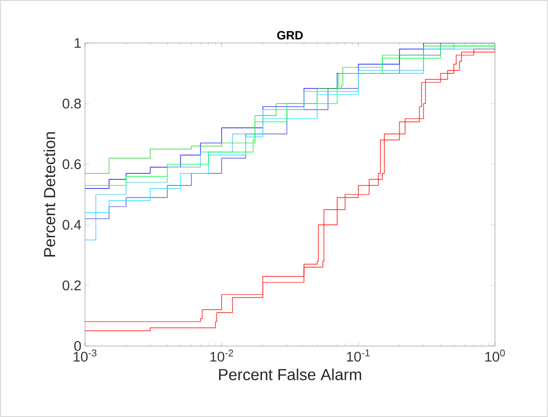  Describe the element at coordinates (77, 43) in the screenshot. I see `y-tick-label: 1` at that location.